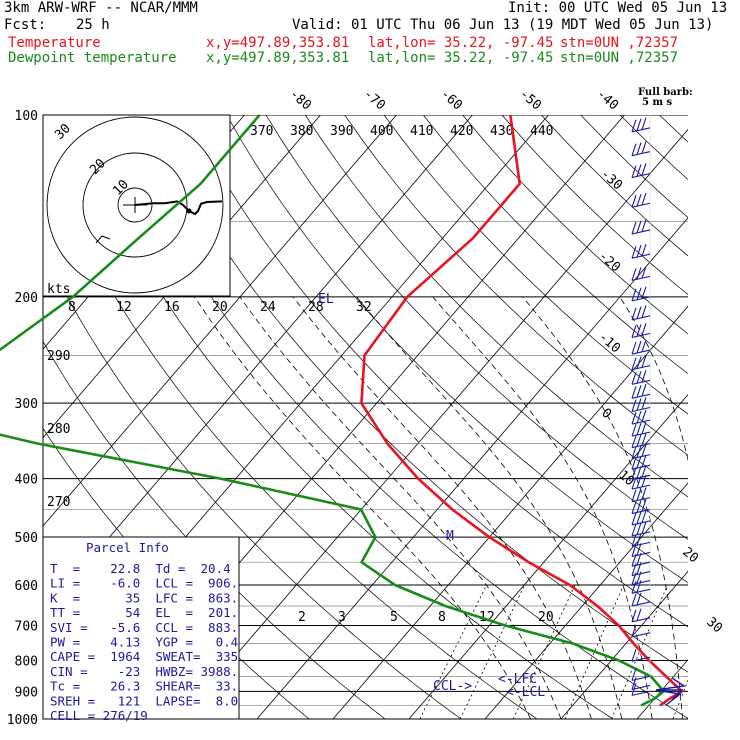  What do you see at coordinates (26, 692) in the screenshot?
I see `pressure-tick-label: 900` at bounding box center [26, 692].